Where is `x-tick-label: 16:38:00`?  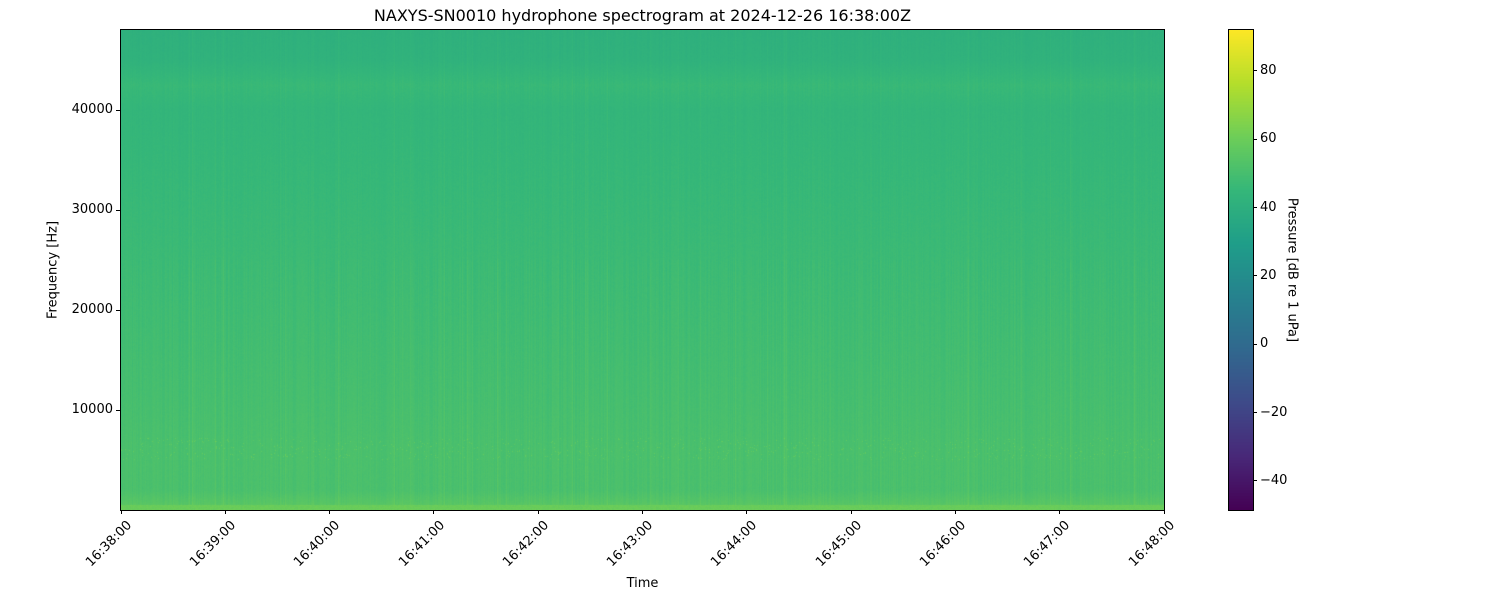 x-tick-label: 16:38:00 is located at coordinates (108, 544).